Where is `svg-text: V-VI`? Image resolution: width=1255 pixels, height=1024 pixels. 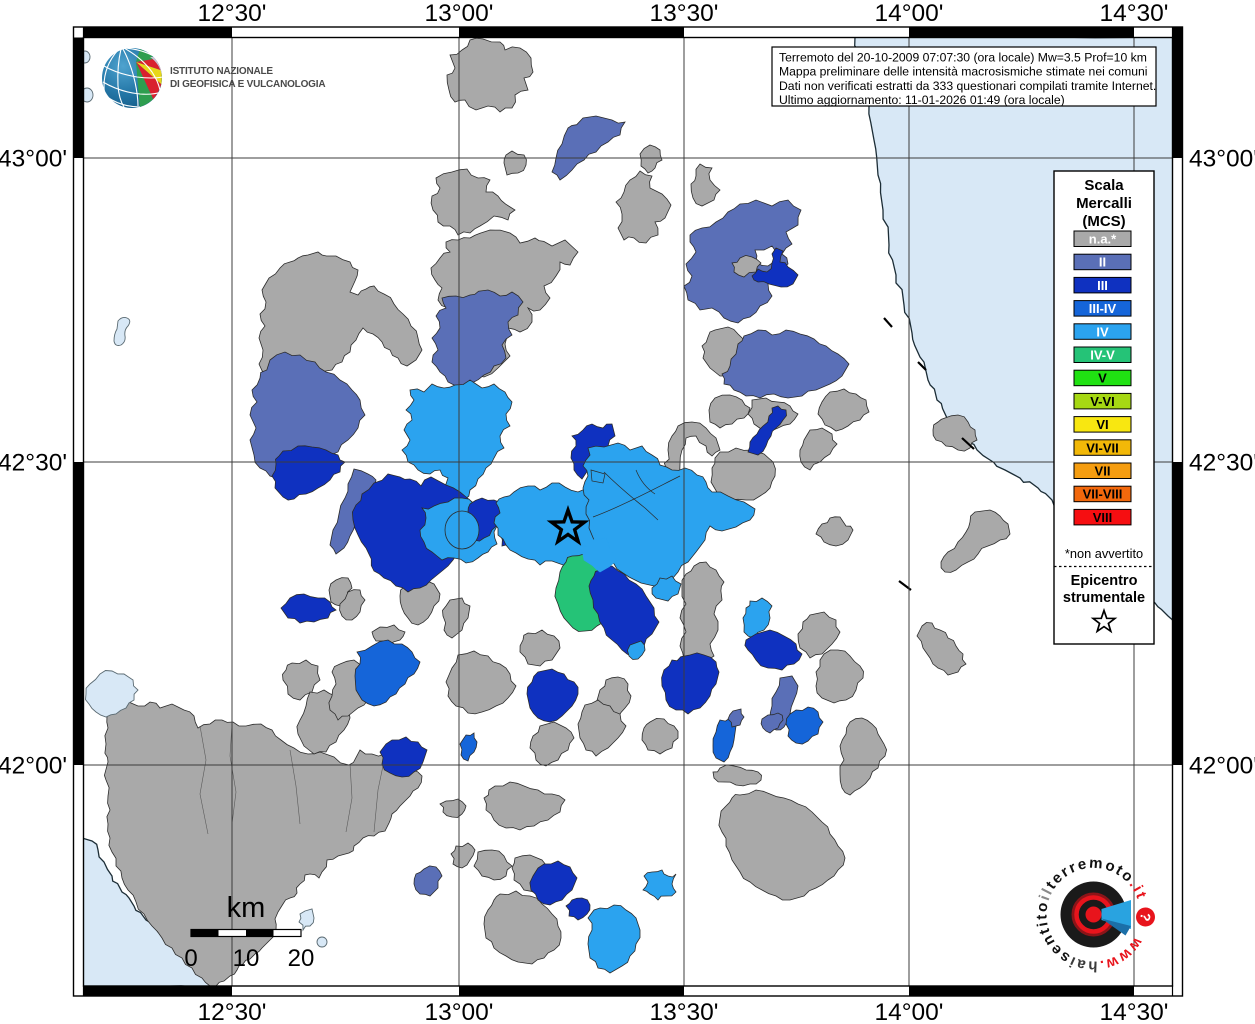 svg-text: V-VI is located at coordinates (1102, 401).